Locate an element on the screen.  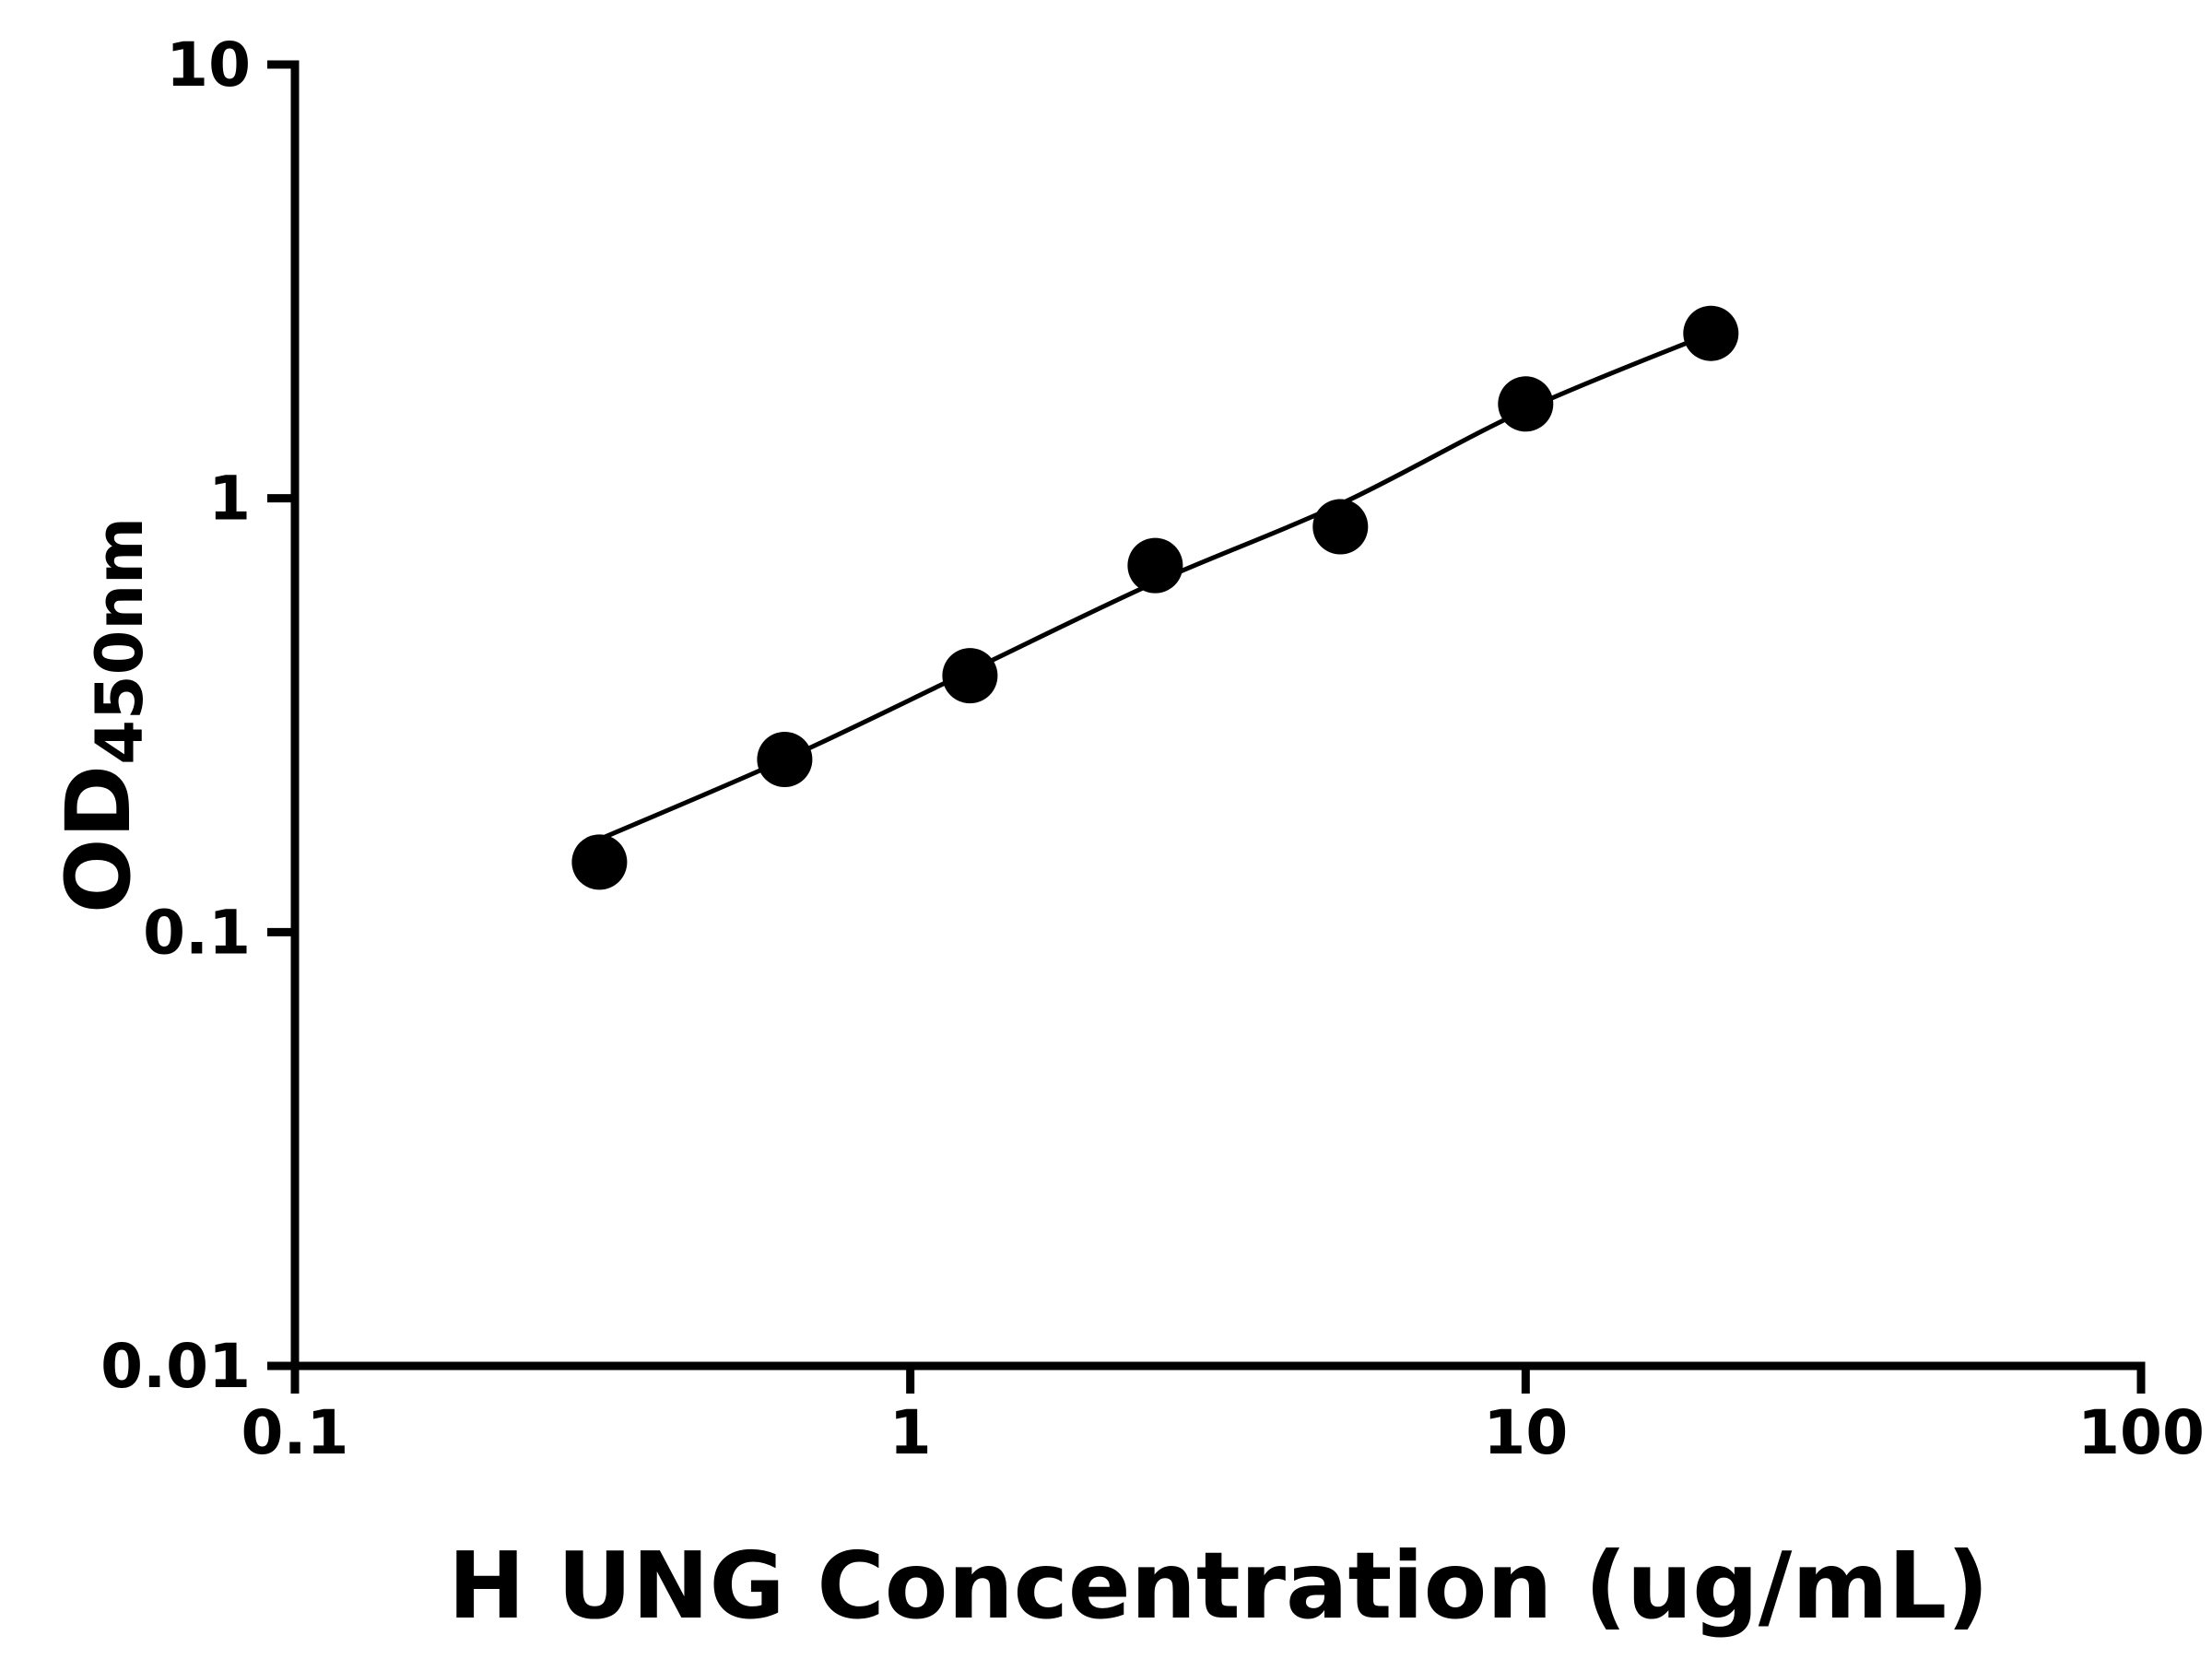
y-axis-title-main: OD is located at coordinates (98, 839).